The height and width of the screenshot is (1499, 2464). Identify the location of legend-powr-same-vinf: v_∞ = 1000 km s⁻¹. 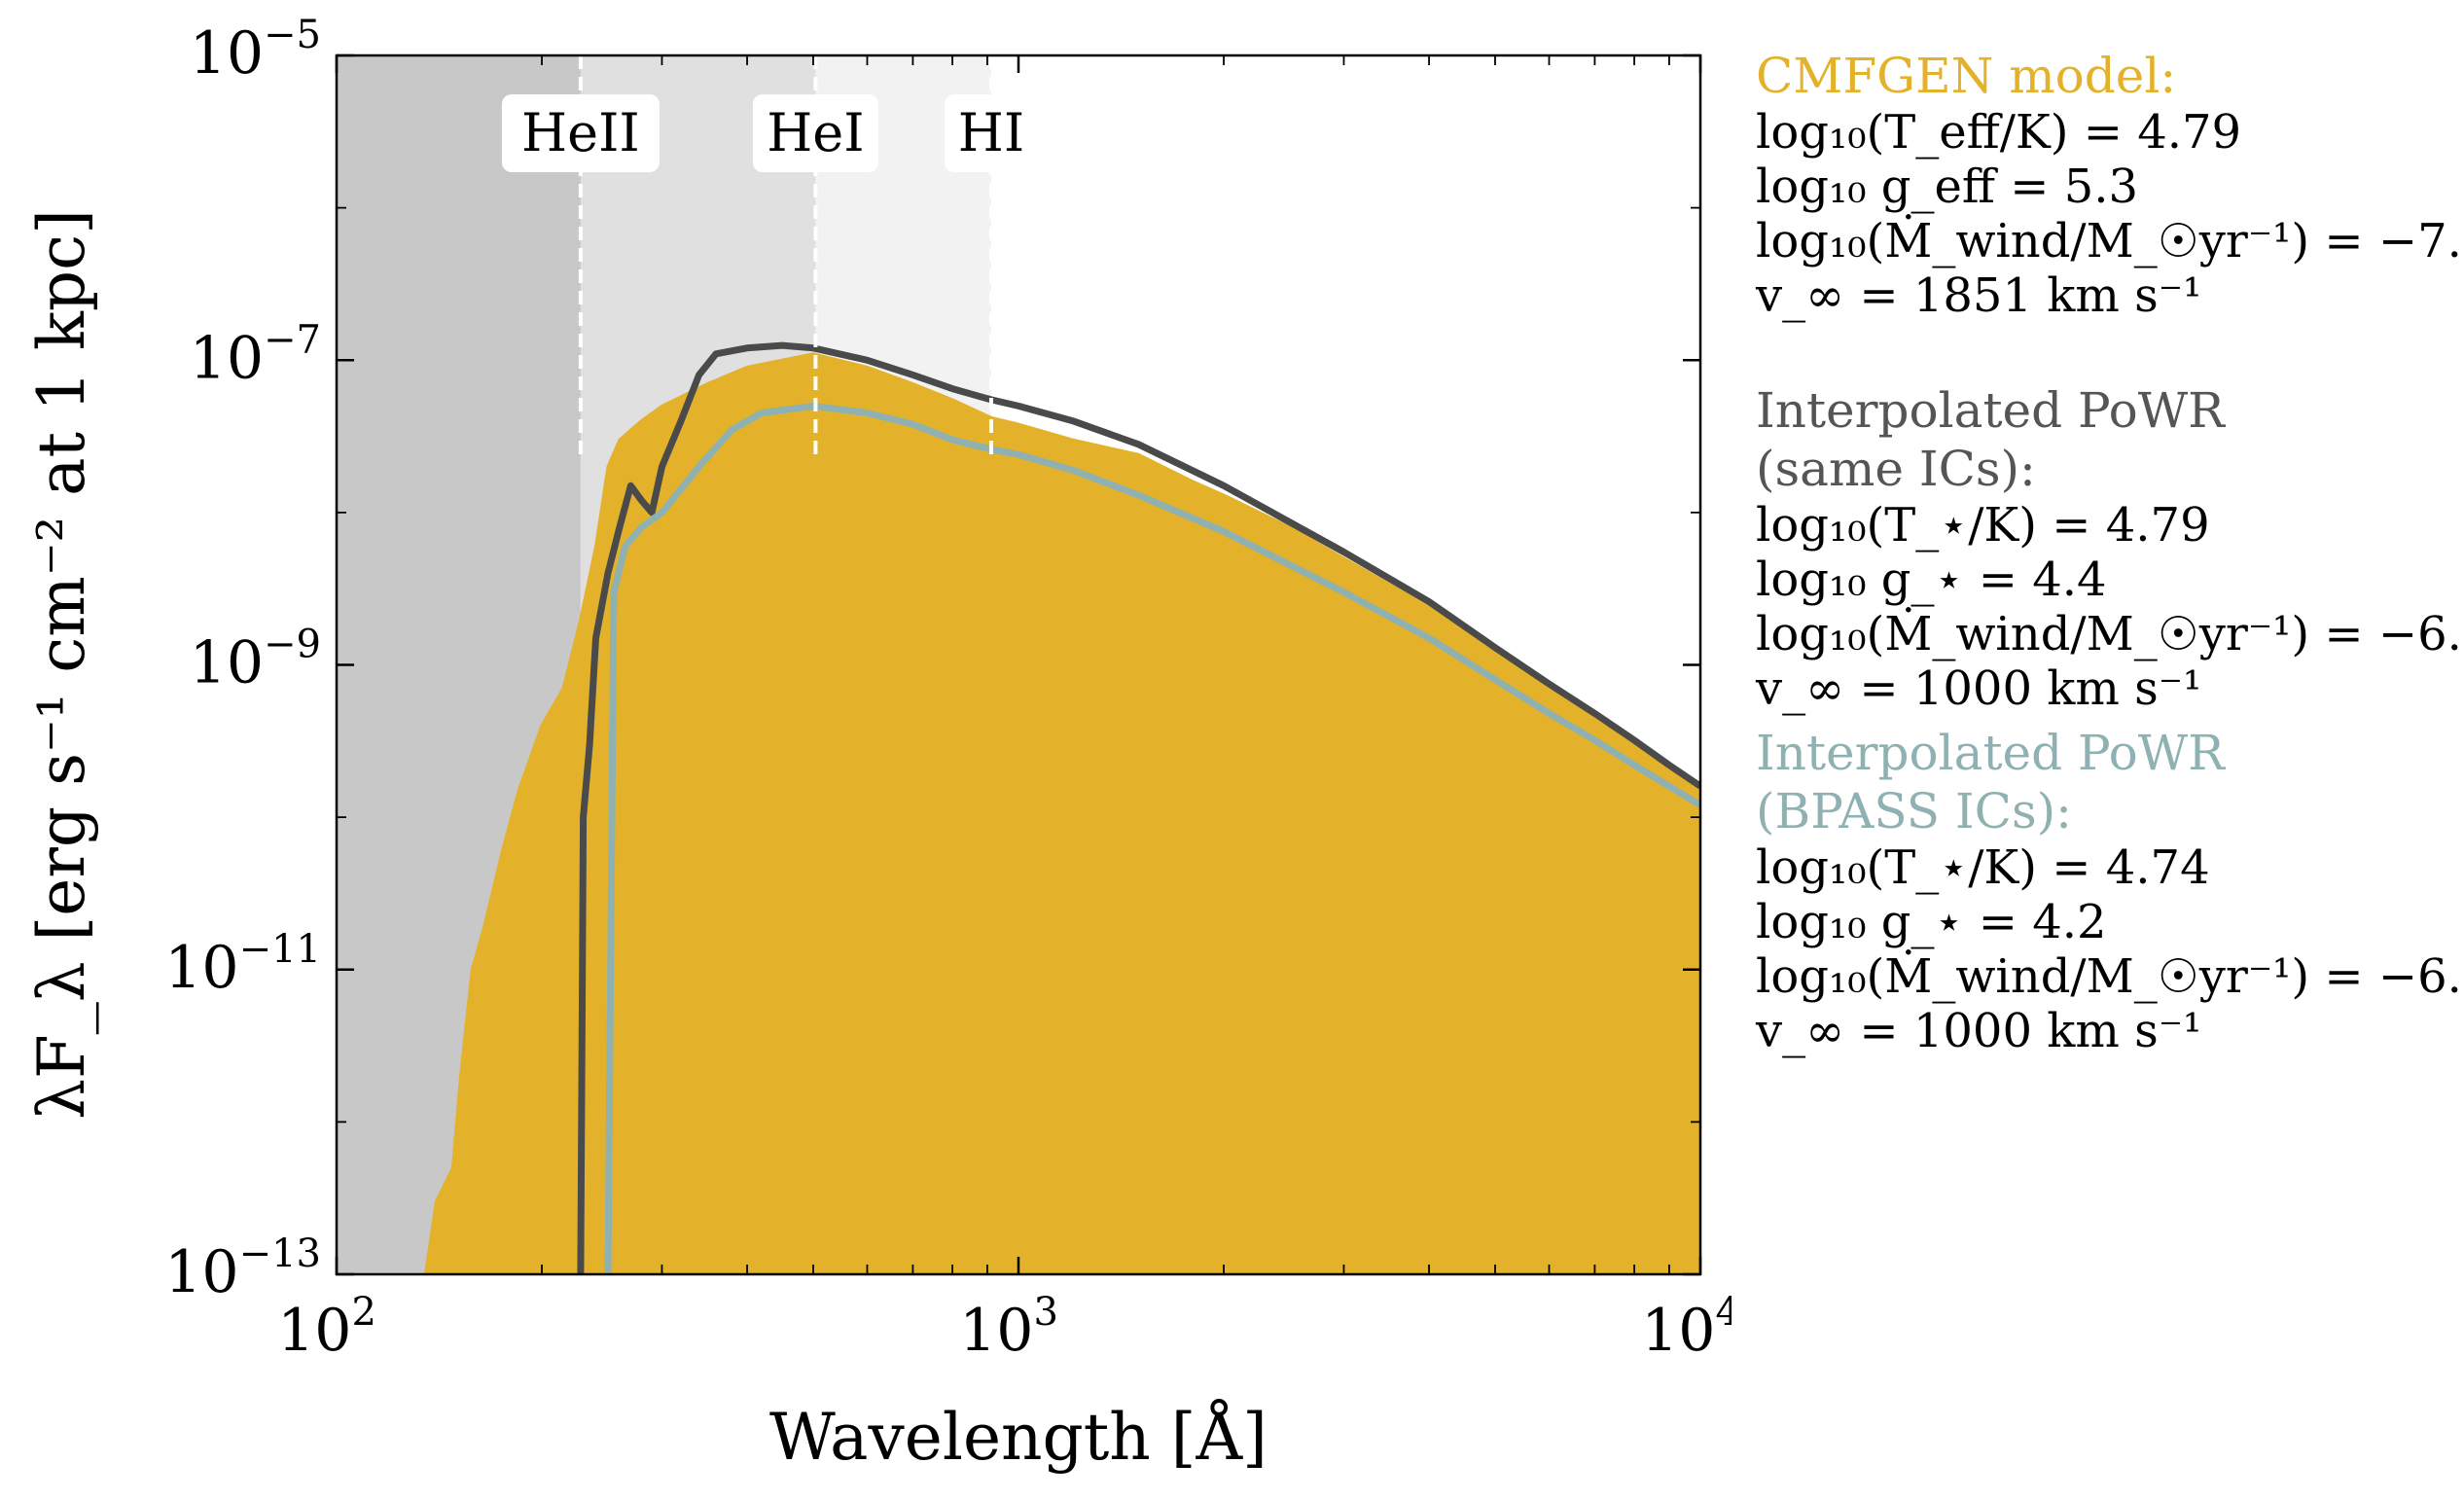
(1979, 689).